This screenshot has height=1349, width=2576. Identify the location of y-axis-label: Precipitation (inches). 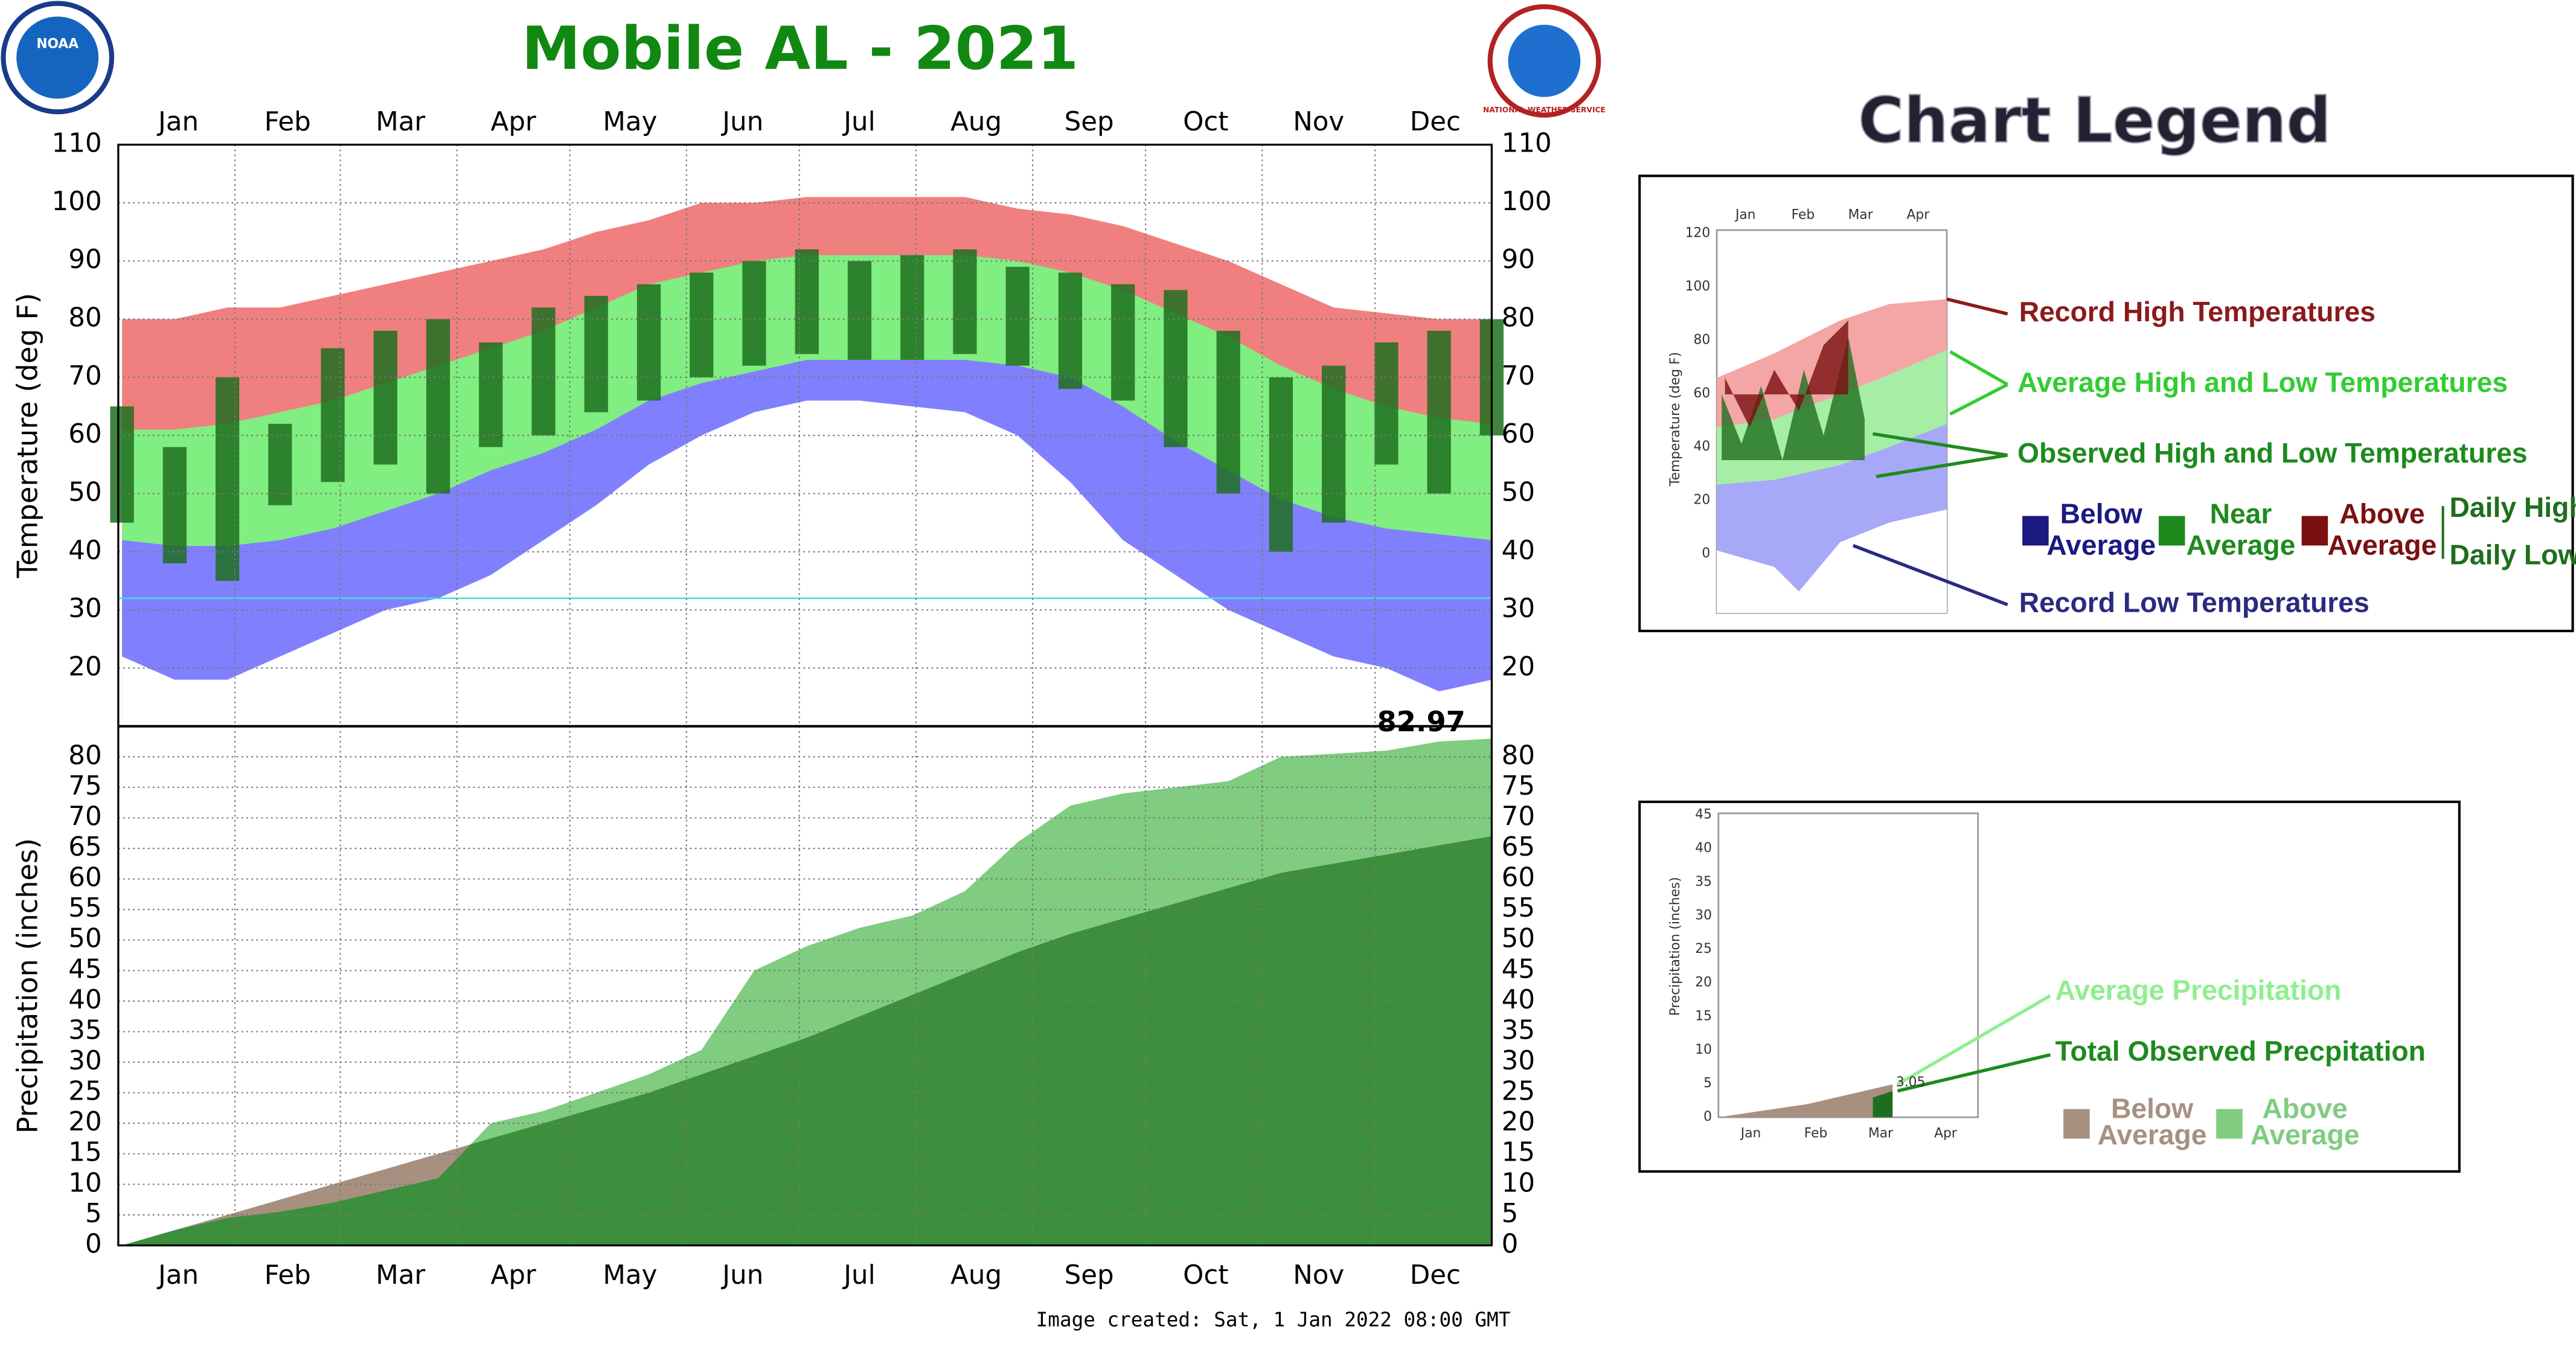
(27, 985).